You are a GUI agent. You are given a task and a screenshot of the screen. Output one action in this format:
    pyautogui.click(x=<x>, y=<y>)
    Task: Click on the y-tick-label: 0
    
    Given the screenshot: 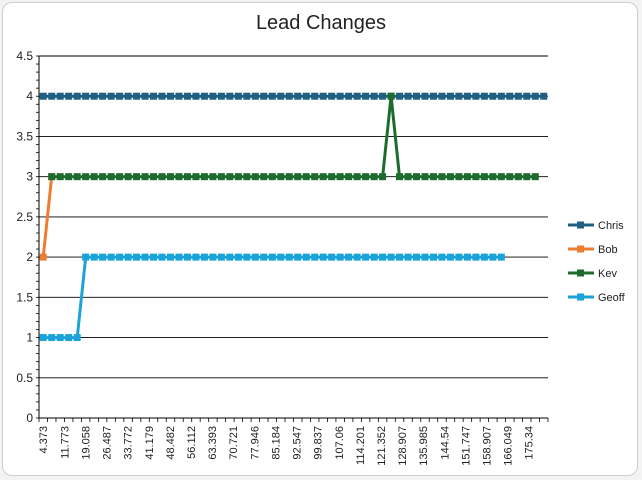 What is the action you would take?
    pyautogui.click(x=29, y=418)
    